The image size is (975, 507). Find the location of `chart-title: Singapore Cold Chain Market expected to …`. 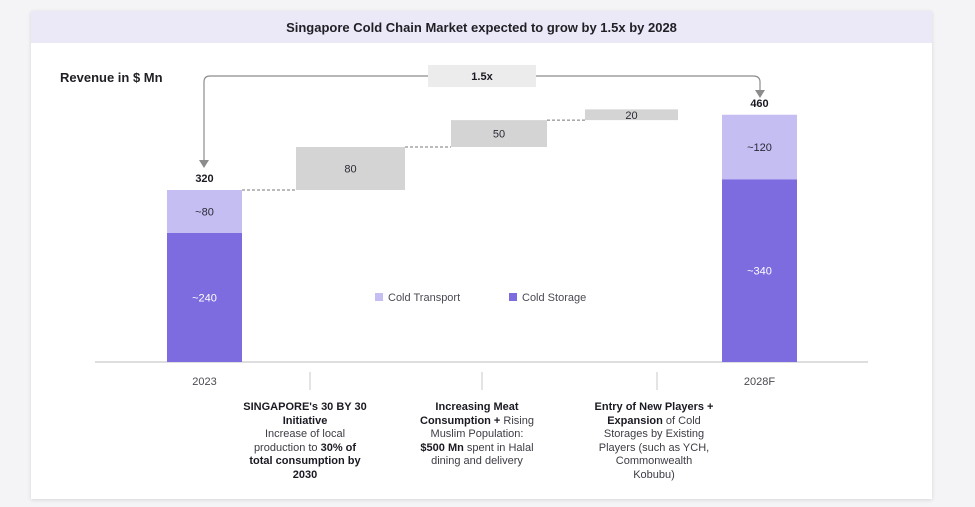

chart-title: Singapore Cold Chain Market expected to … is located at coordinates (481, 27).